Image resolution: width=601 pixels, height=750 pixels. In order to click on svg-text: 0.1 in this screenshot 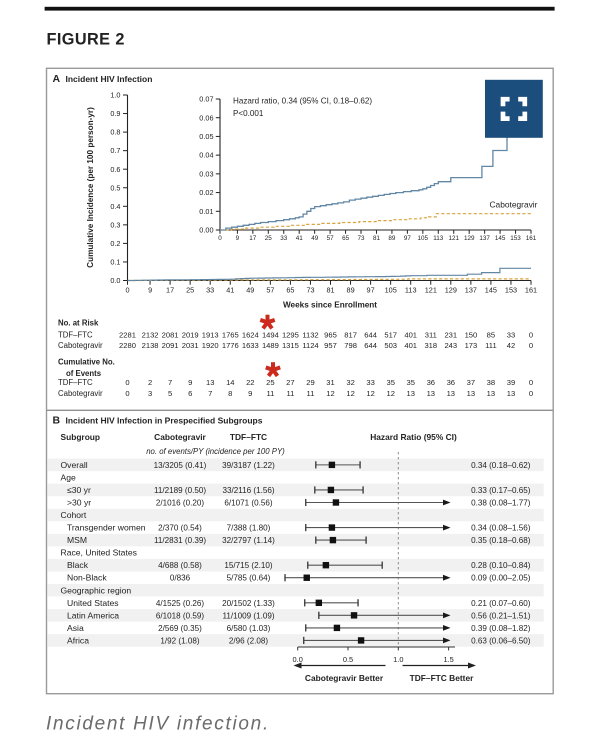, I will do `click(115, 262)`.